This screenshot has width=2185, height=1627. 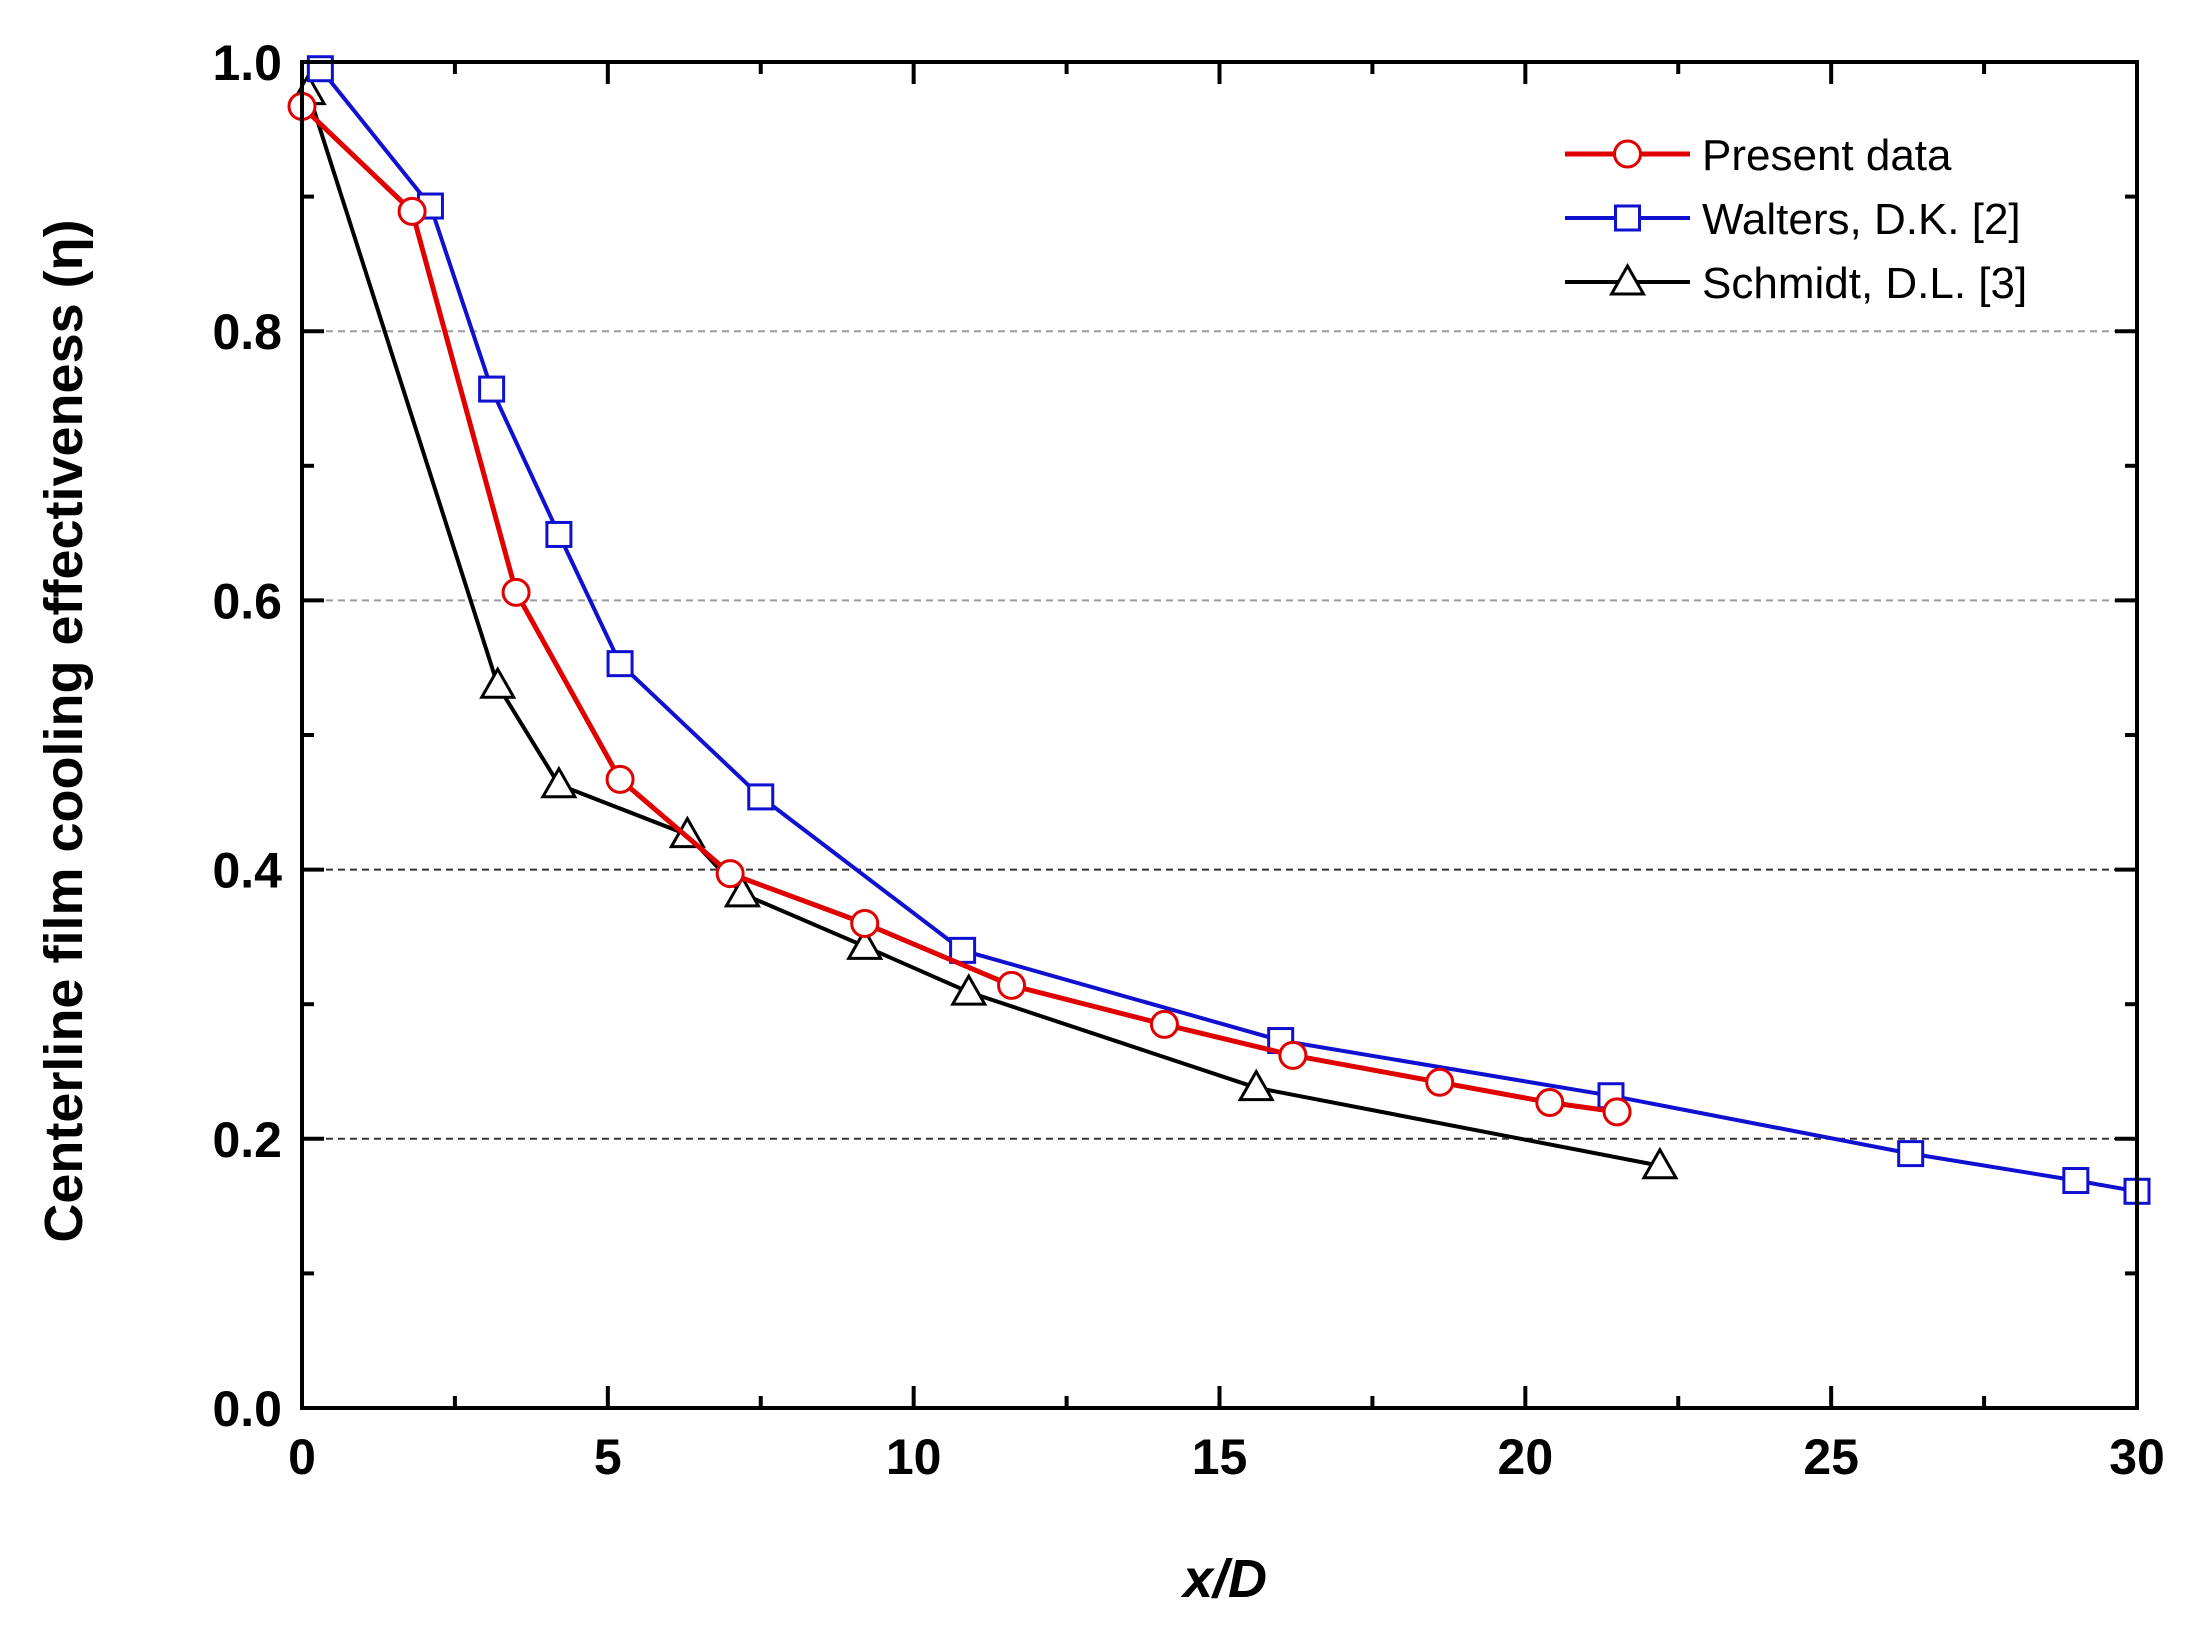 What do you see at coordinates (247, 601) in the screenshot?
I see `y-tick-label: 0.6` at bounding box center [247, 601].